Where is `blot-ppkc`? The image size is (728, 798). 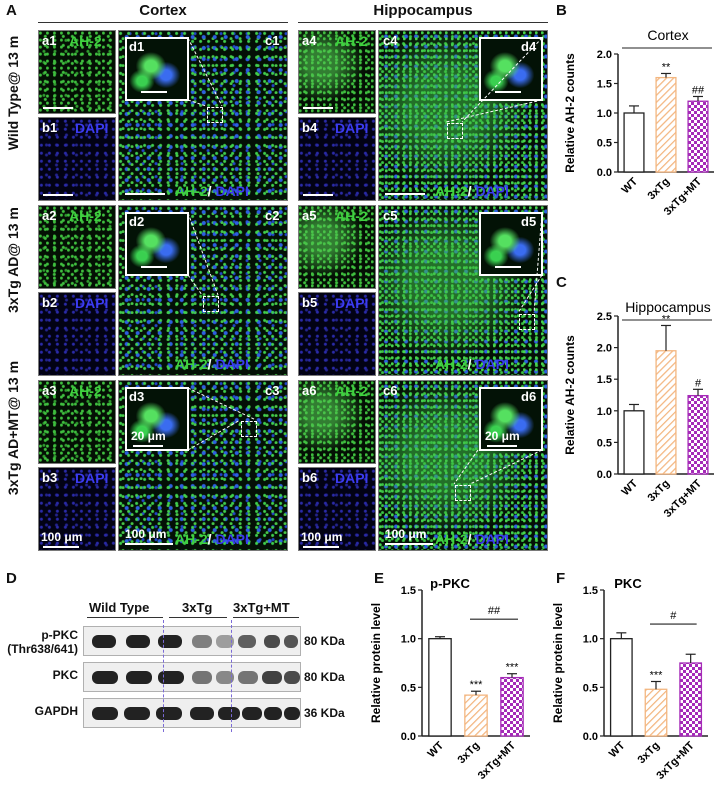 blot-ppkc is located at coordinates (192, 641).